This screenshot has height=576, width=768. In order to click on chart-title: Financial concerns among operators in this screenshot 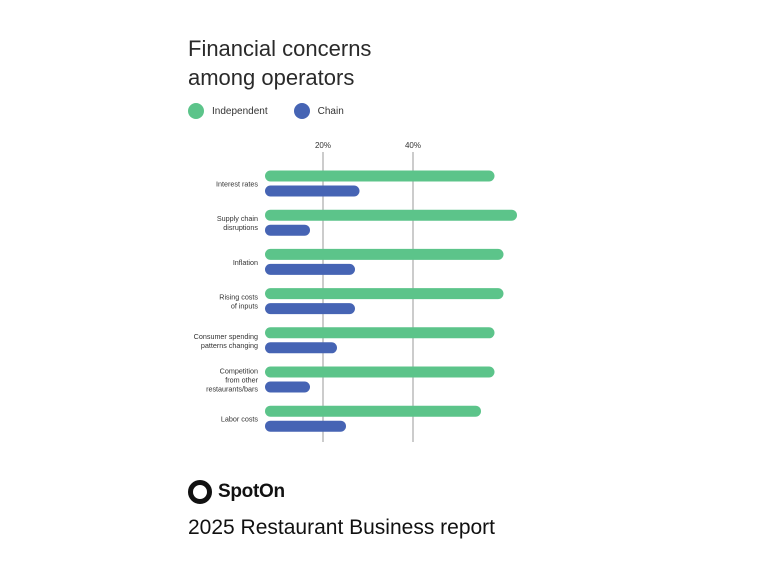, I will do `click(279, 63)`.